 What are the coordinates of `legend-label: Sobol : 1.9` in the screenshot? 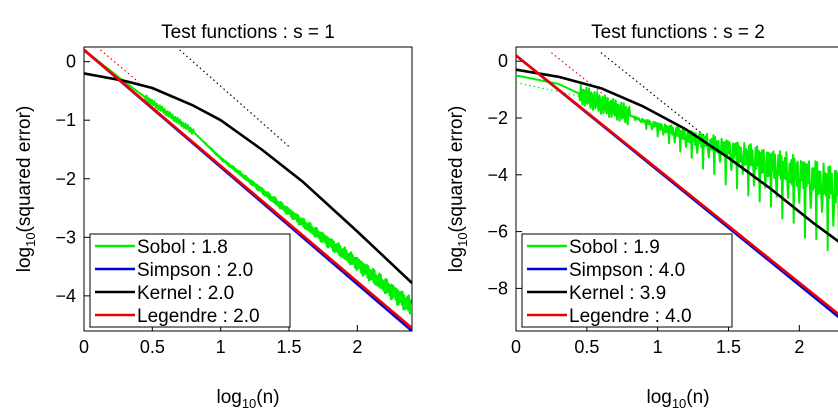 It's located at (614, 247).